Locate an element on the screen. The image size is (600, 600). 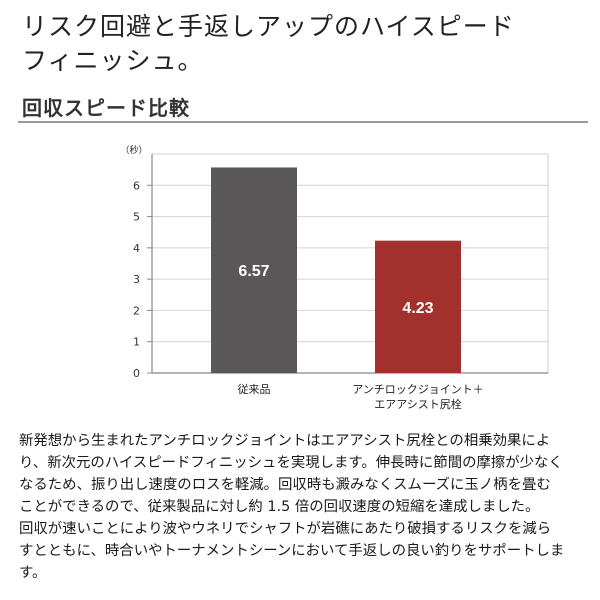
y-tick-label: 0 is located at coordinates (136, 373).